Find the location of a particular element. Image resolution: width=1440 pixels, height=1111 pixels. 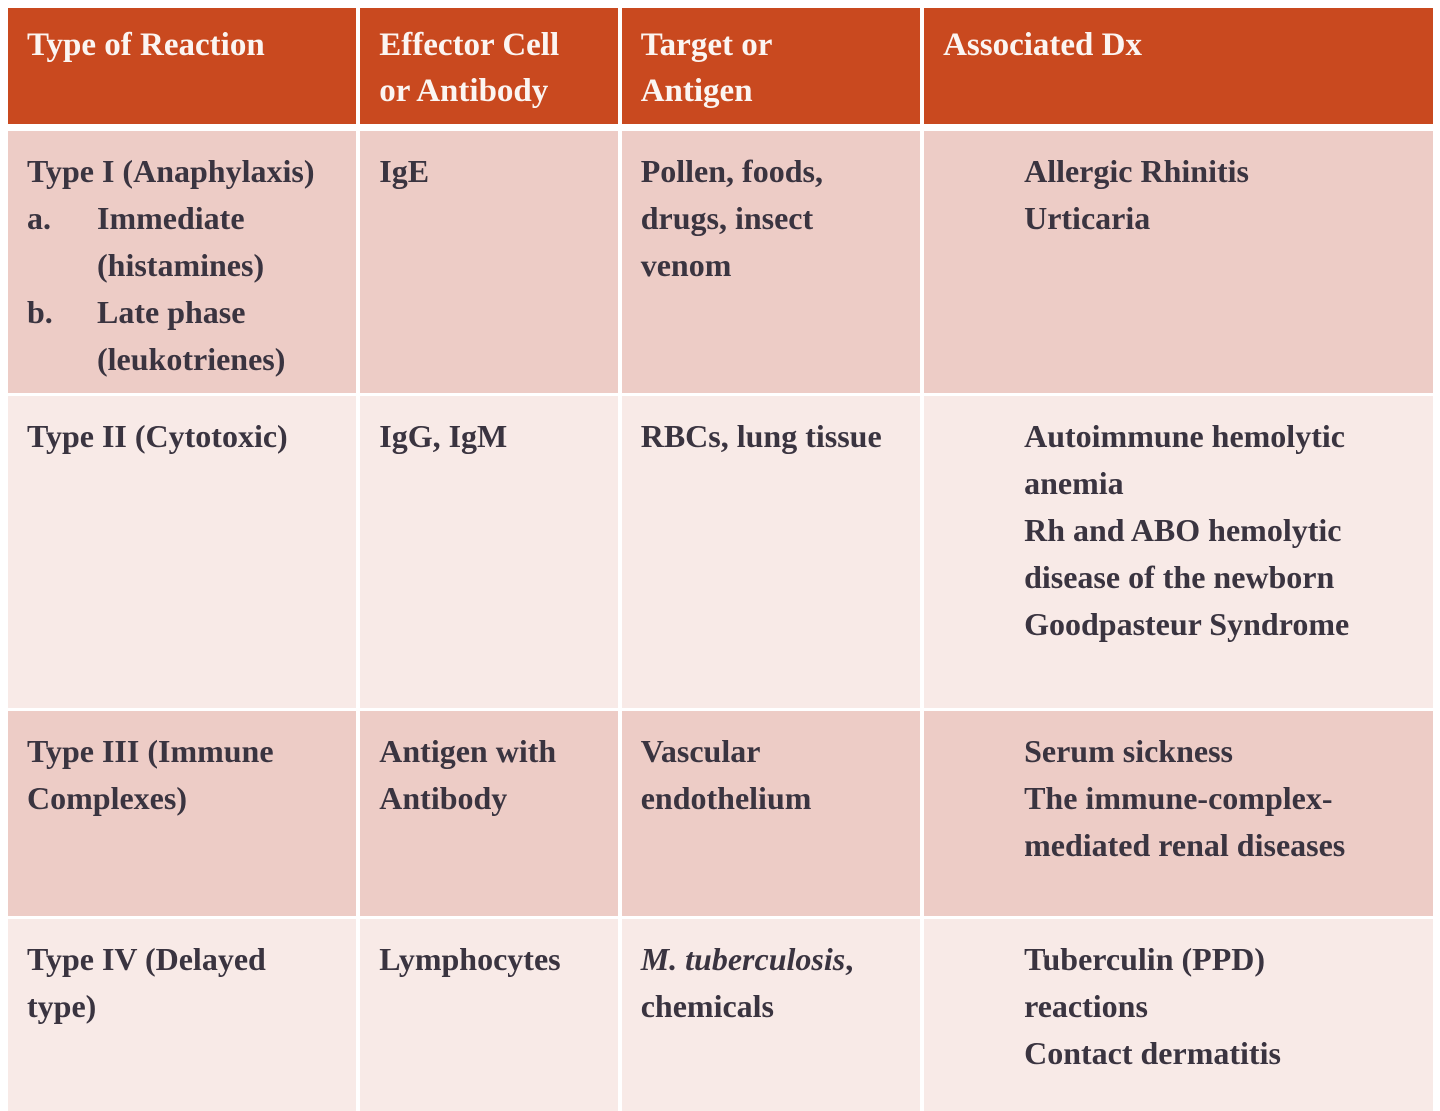

header-label: Type of Reaction is located at coordinates (146, 45).